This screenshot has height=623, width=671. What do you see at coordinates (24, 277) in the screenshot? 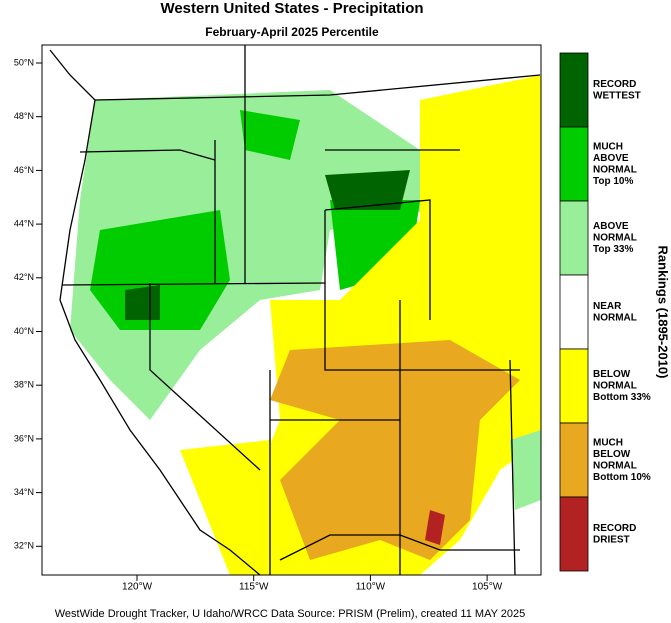
I see `lat-label: 42°N` at bounding box center [24, 277].